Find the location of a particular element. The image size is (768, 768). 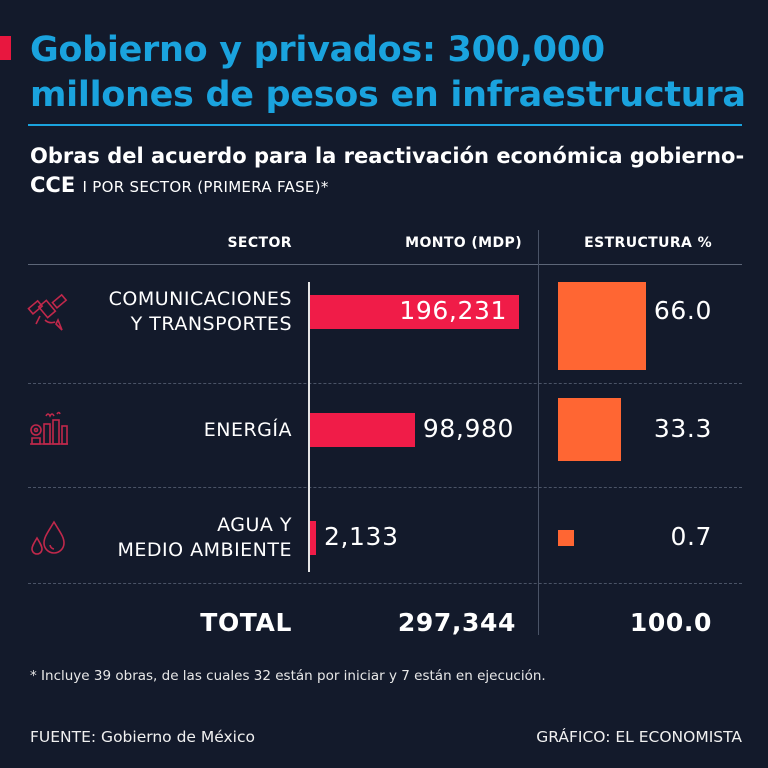

sector-label-line: MEDIO AMBIENTE is located at coordinates (204, 550).